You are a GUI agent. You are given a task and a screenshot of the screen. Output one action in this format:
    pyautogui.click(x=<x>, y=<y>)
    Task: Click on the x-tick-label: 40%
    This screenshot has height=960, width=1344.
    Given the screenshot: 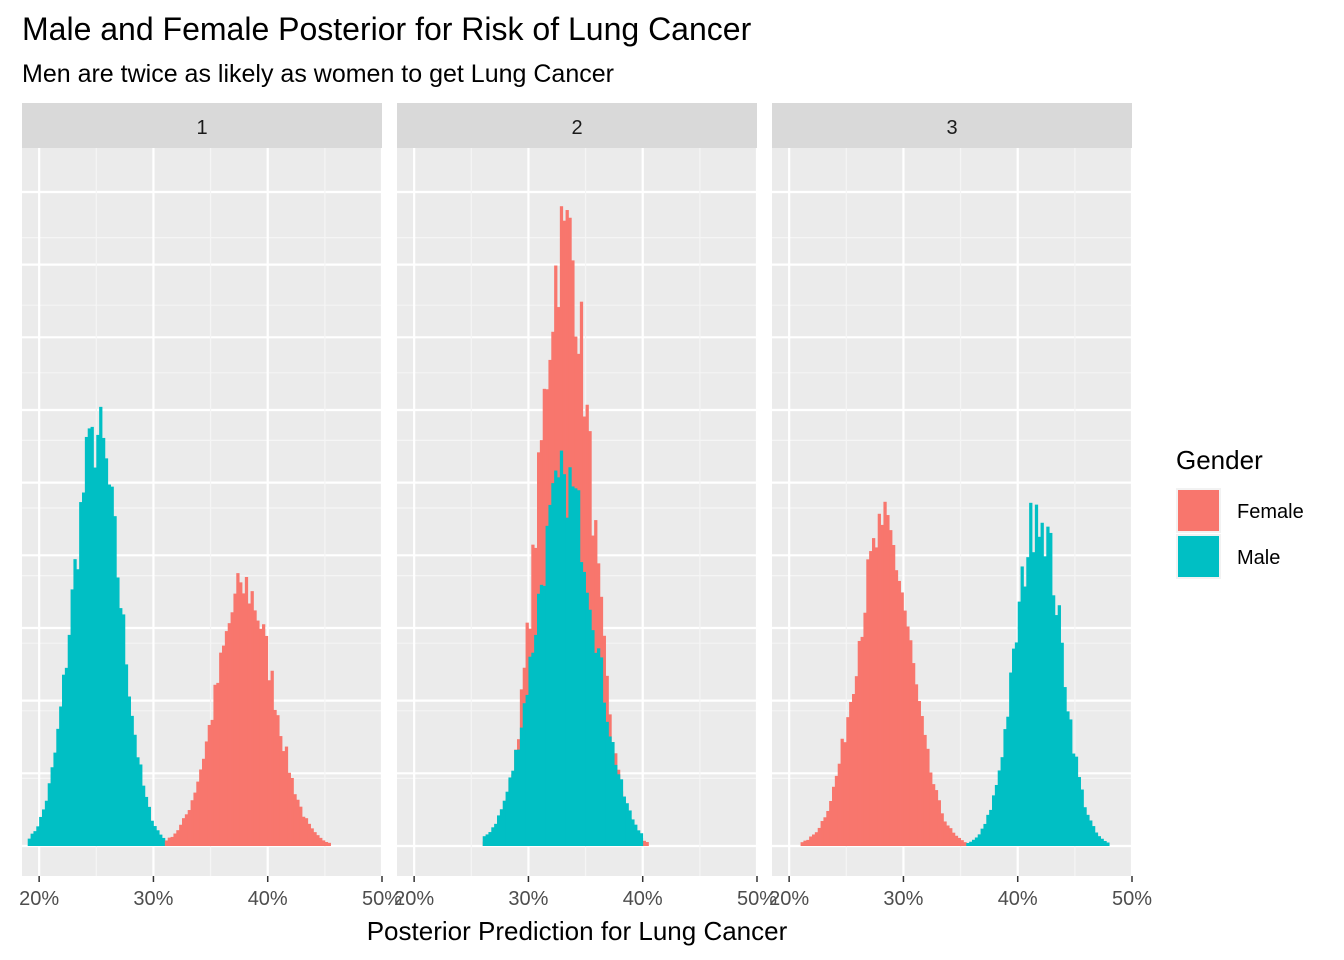 What is the action you would take?
    pyautogui.click(x=643, y=899)
    